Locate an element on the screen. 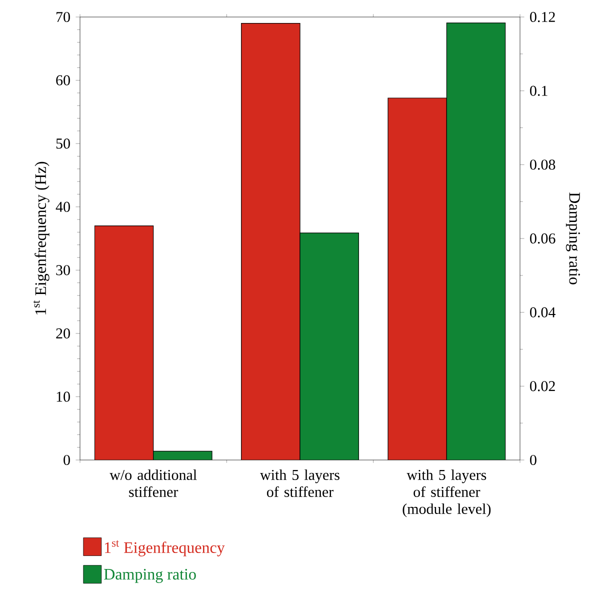  y-tick-label: 40 is located at coordinates (63, 207).